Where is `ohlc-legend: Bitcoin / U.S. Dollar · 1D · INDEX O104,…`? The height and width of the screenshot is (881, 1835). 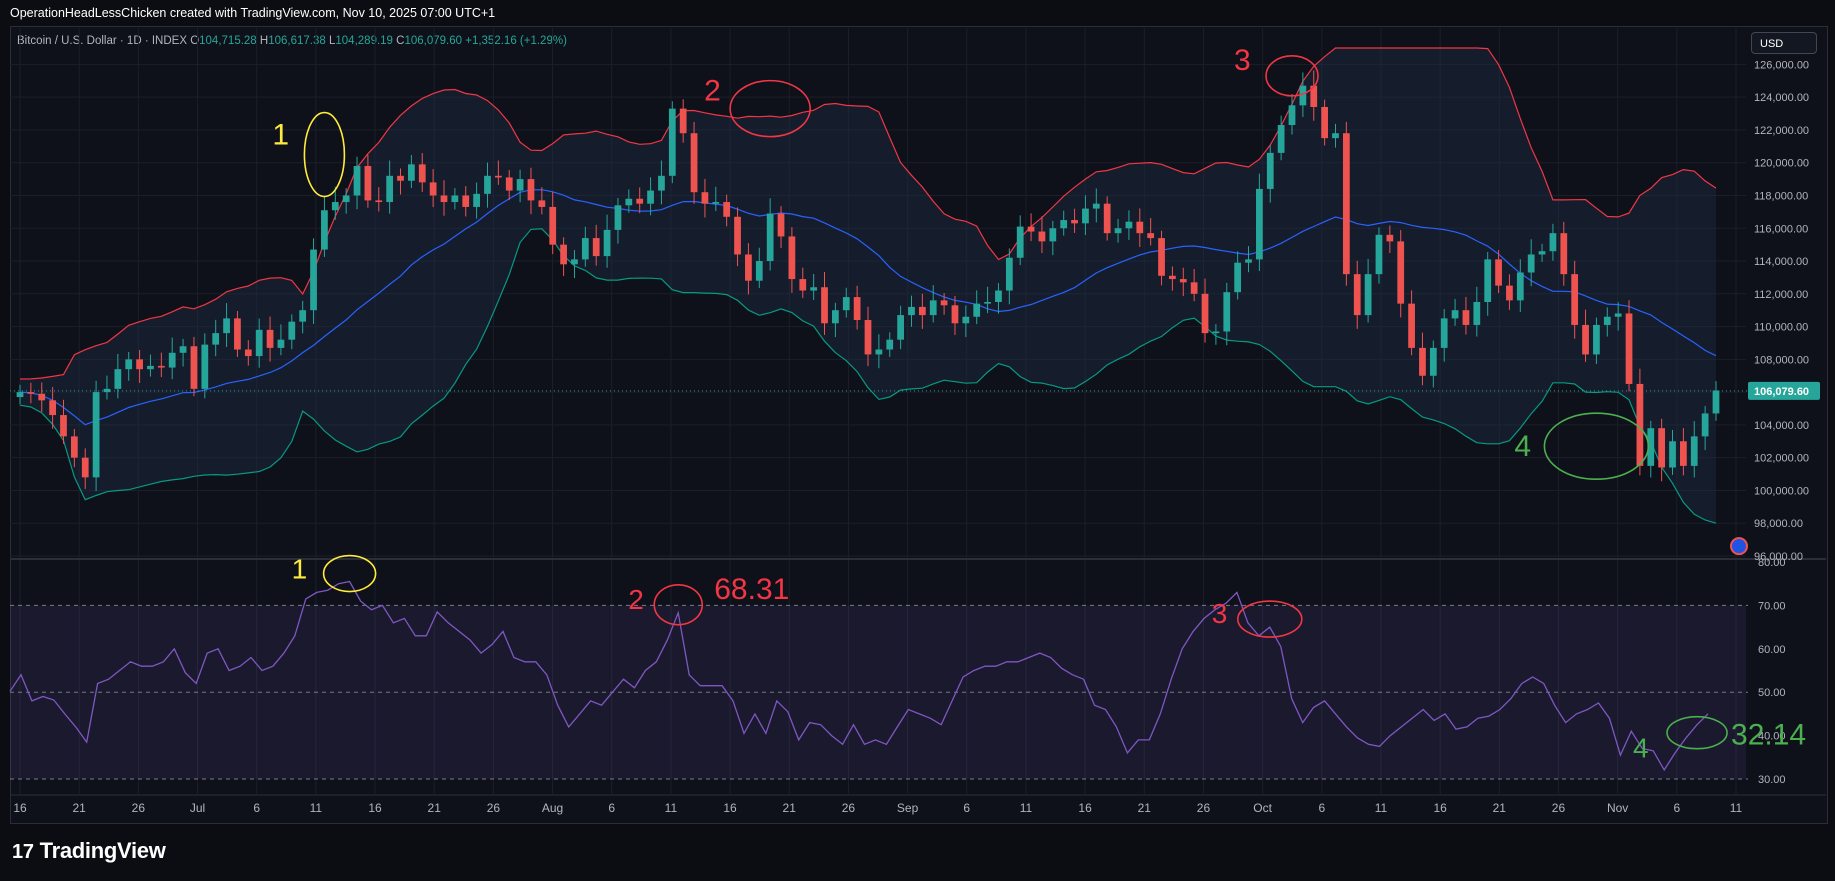
ohlc-legend: Bitcoin / U.S. Dollar · 1D · INDEX O104,… is located at coordinates (292, 41).